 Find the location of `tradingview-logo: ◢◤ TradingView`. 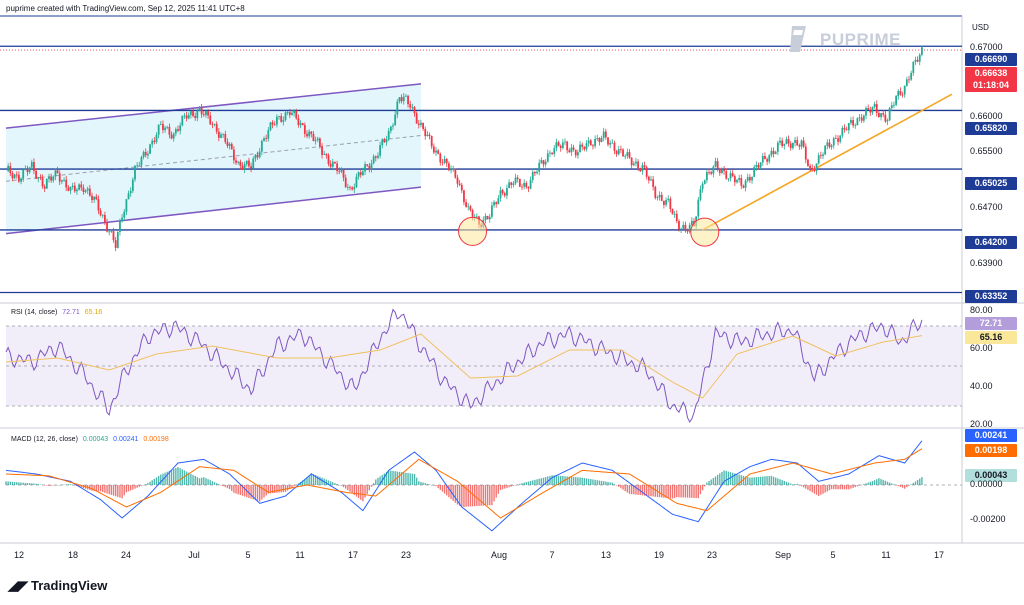

tradingview-logo: ◢◤ TradingView is located at coordinates (57, 586).